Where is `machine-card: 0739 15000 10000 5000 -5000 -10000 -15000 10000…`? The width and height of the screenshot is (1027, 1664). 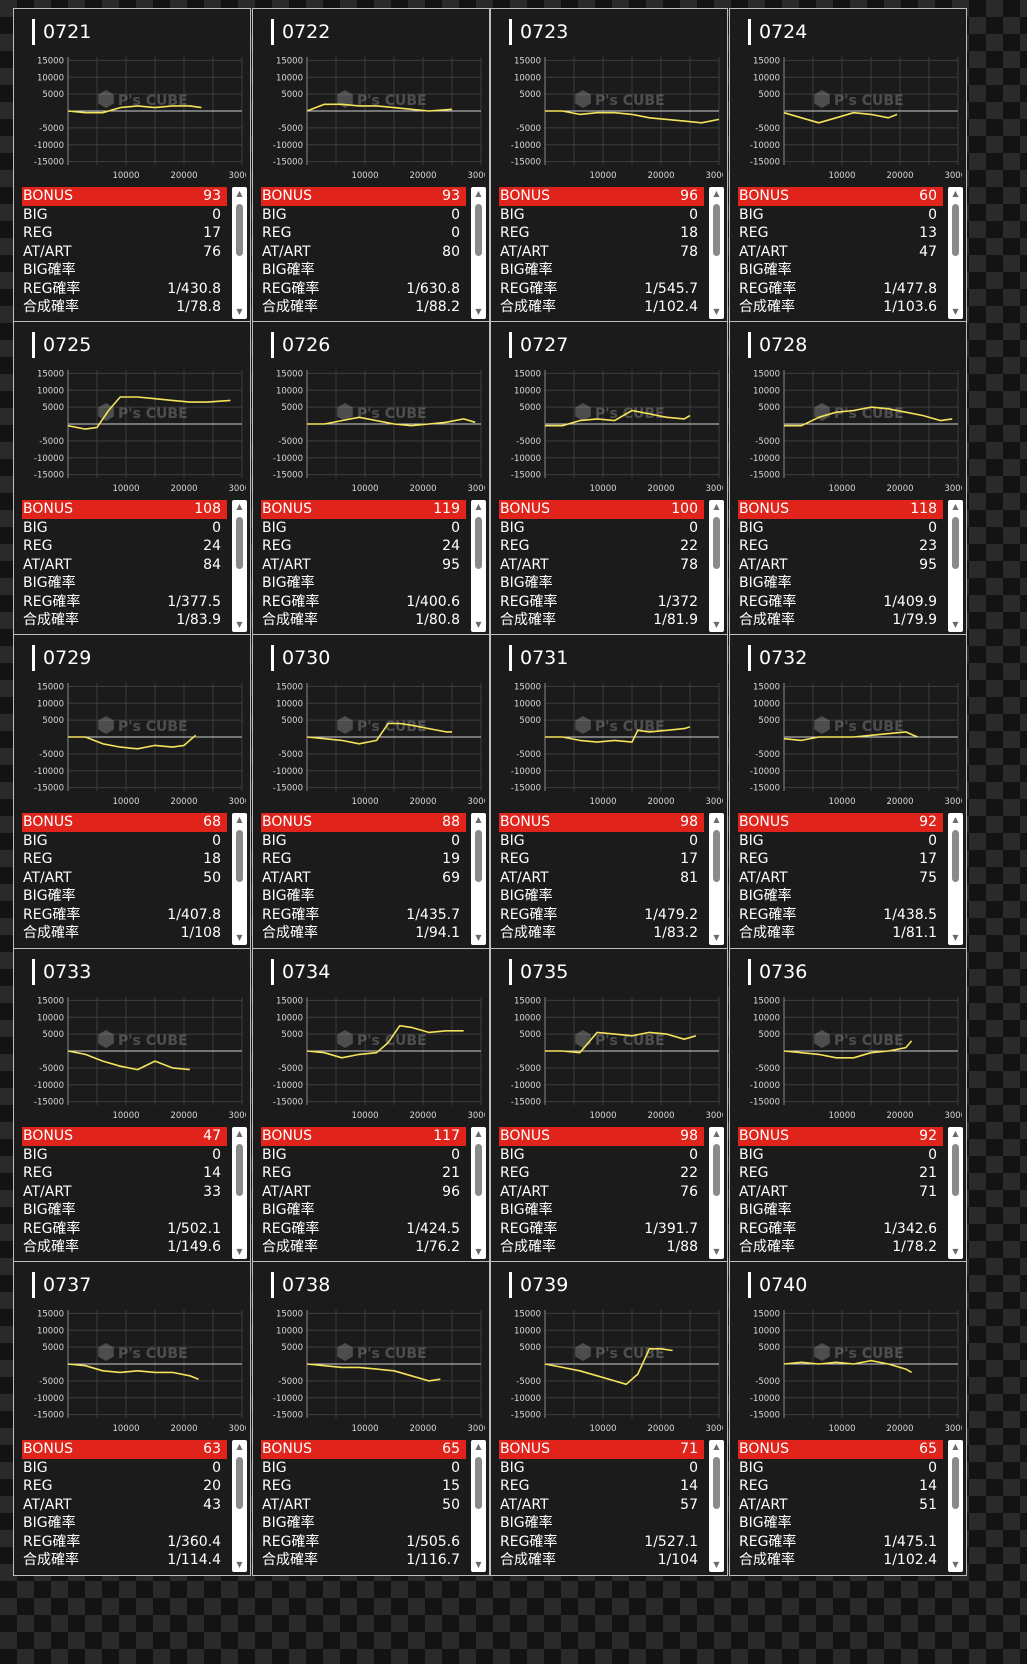
machine-card: 0739 15000 10000 5000 -5000 -10000 -15000 10000… is located at coordinates (609, 1418).